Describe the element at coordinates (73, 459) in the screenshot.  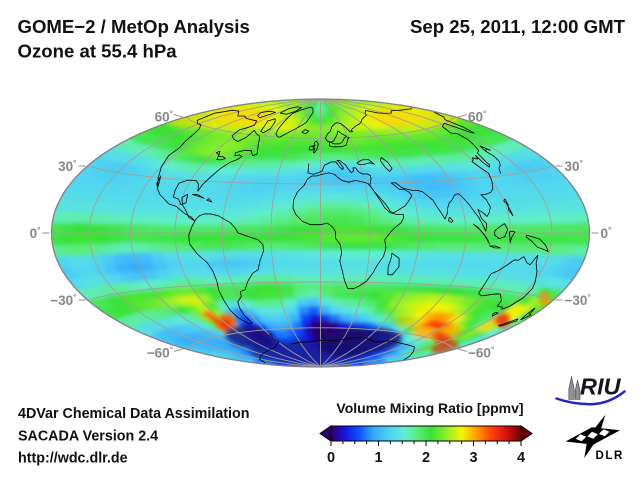
I see `svg-text: http://wdc.dlr.de` at that location.